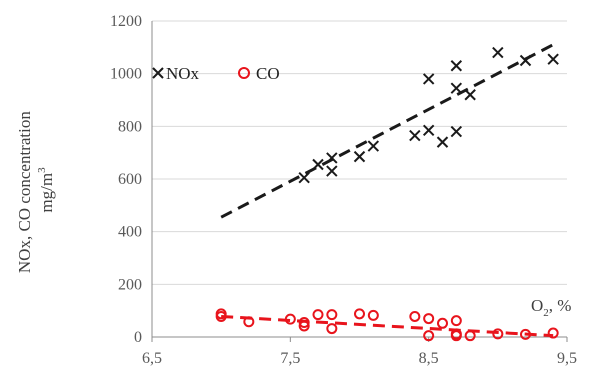  I want to click on legend-label-nox: NOx, so click(183, 73).